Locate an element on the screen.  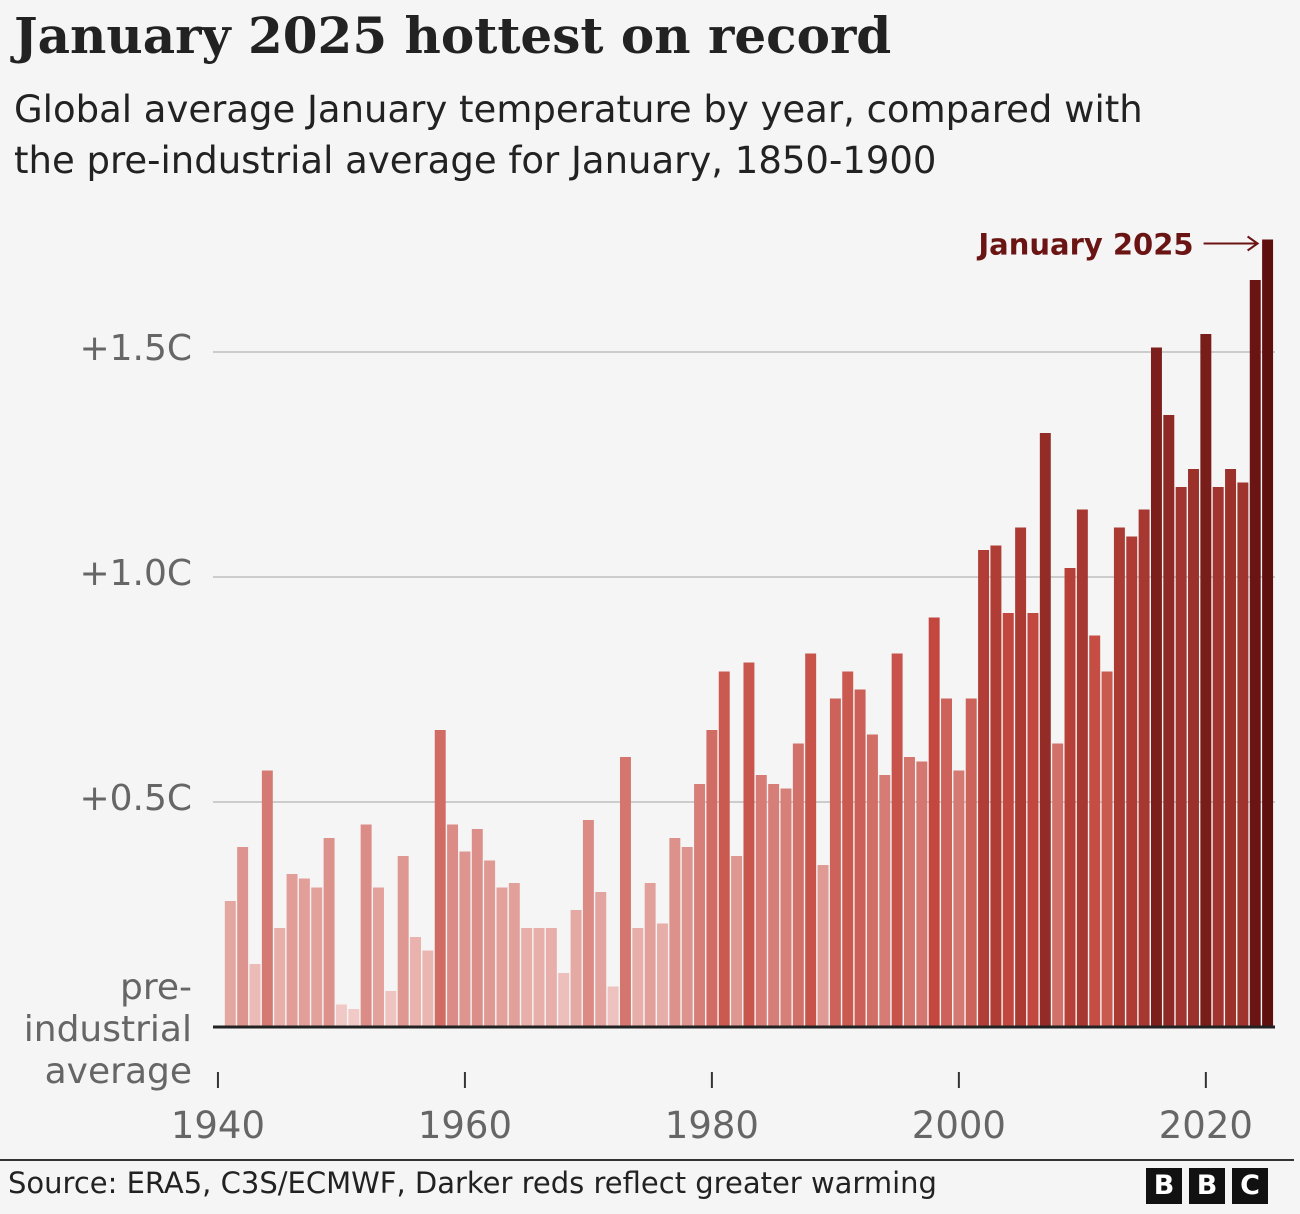
x-tick-label: 1960 is located at coordinates (465, 1125).